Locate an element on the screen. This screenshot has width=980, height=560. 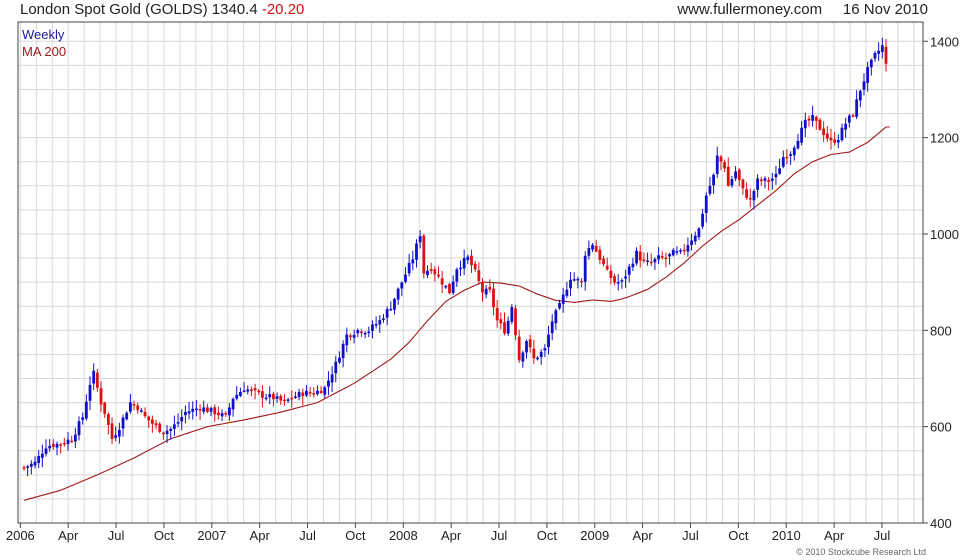
price-change: -20.20 is located at coordinates (283, 9).